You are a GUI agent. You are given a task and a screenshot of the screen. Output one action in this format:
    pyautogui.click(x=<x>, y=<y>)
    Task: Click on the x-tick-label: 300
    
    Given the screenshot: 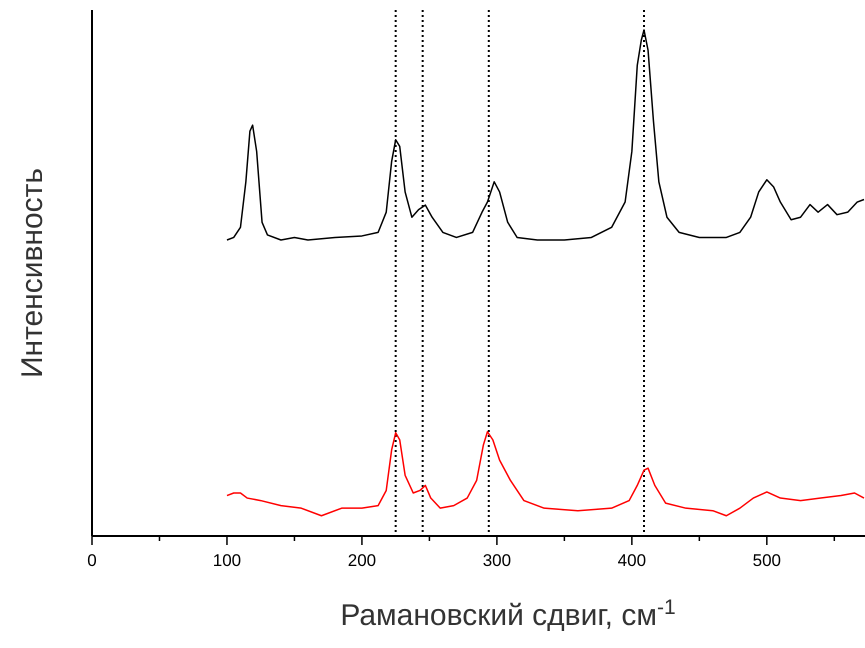 What is the action you would take?
    pyautogui.click(x=497, y=560)
    